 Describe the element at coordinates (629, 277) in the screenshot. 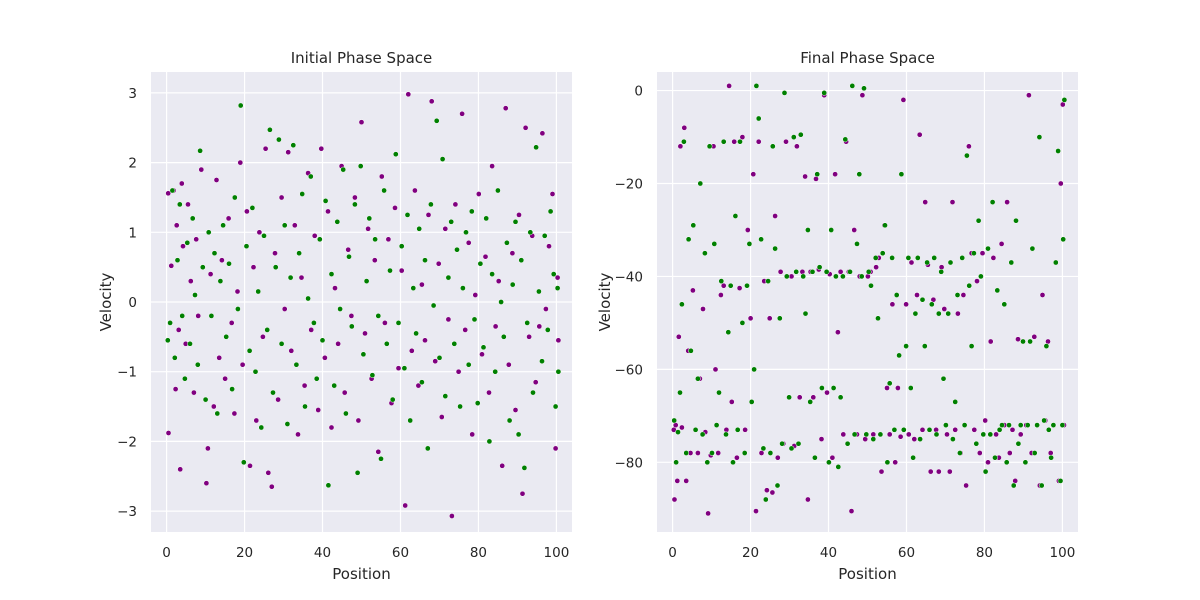

I see `y-tick-label: −40` at that location.